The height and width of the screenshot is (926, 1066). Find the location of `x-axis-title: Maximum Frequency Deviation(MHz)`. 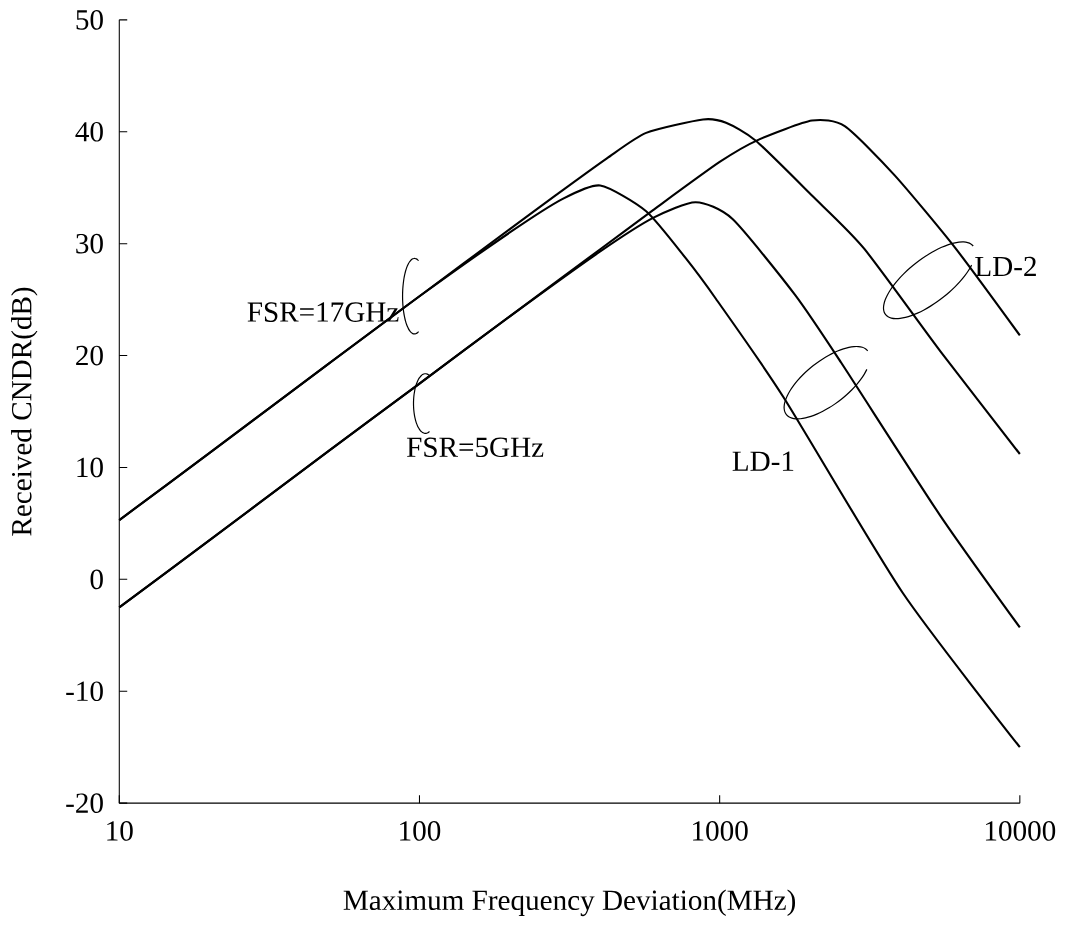

x-axis-title: Maximum Frequency Deviation(MHz) is located at coordinates (569, 903).